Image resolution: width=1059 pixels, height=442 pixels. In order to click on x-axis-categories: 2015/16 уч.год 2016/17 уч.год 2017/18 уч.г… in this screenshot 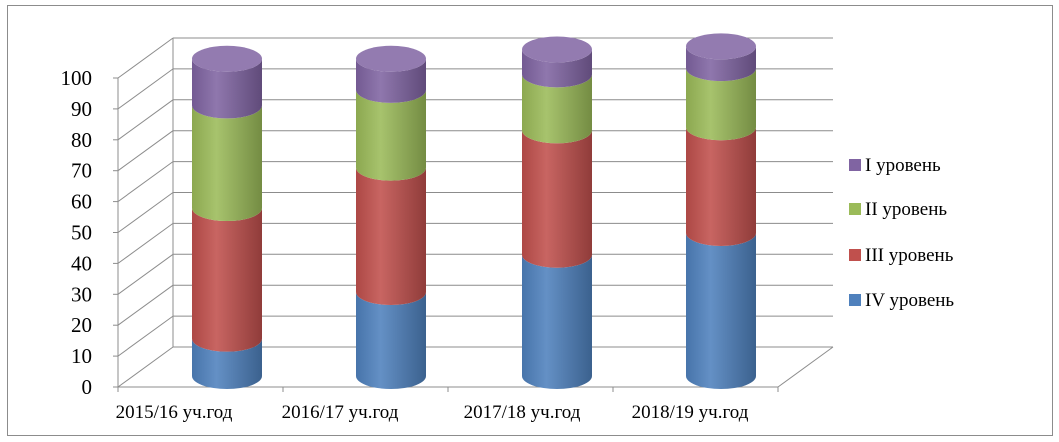, I will do `click(432, 412)`.